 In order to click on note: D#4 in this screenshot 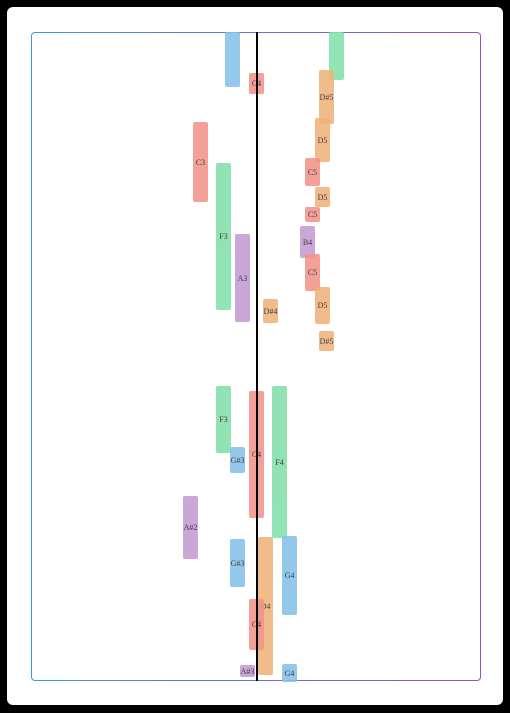, I will do `click(270, 311)`.